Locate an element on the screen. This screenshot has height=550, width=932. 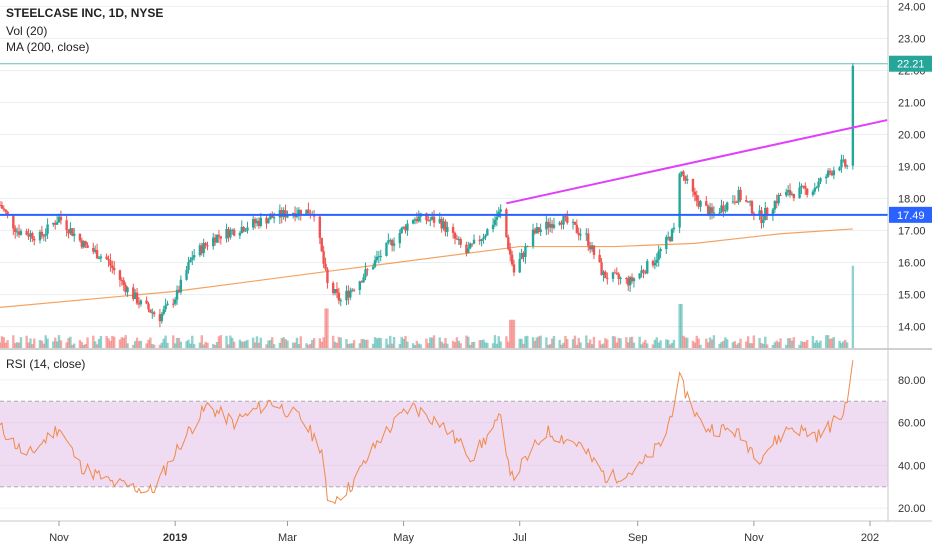
price-tick-label: 19.00 is located at coordinates (912, 167).